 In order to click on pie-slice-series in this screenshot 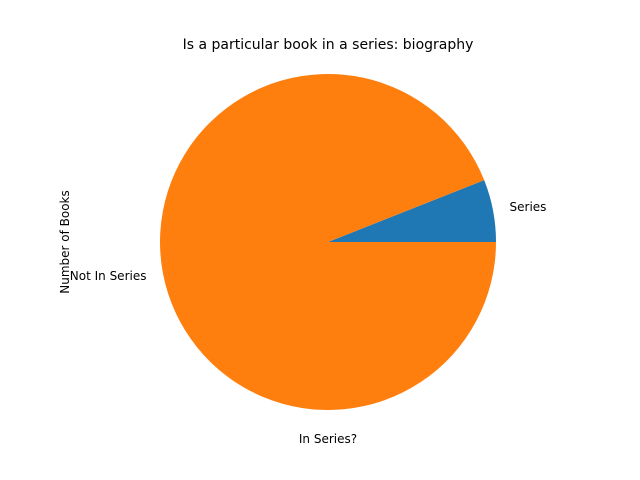, I will do `click(412, 211)`.